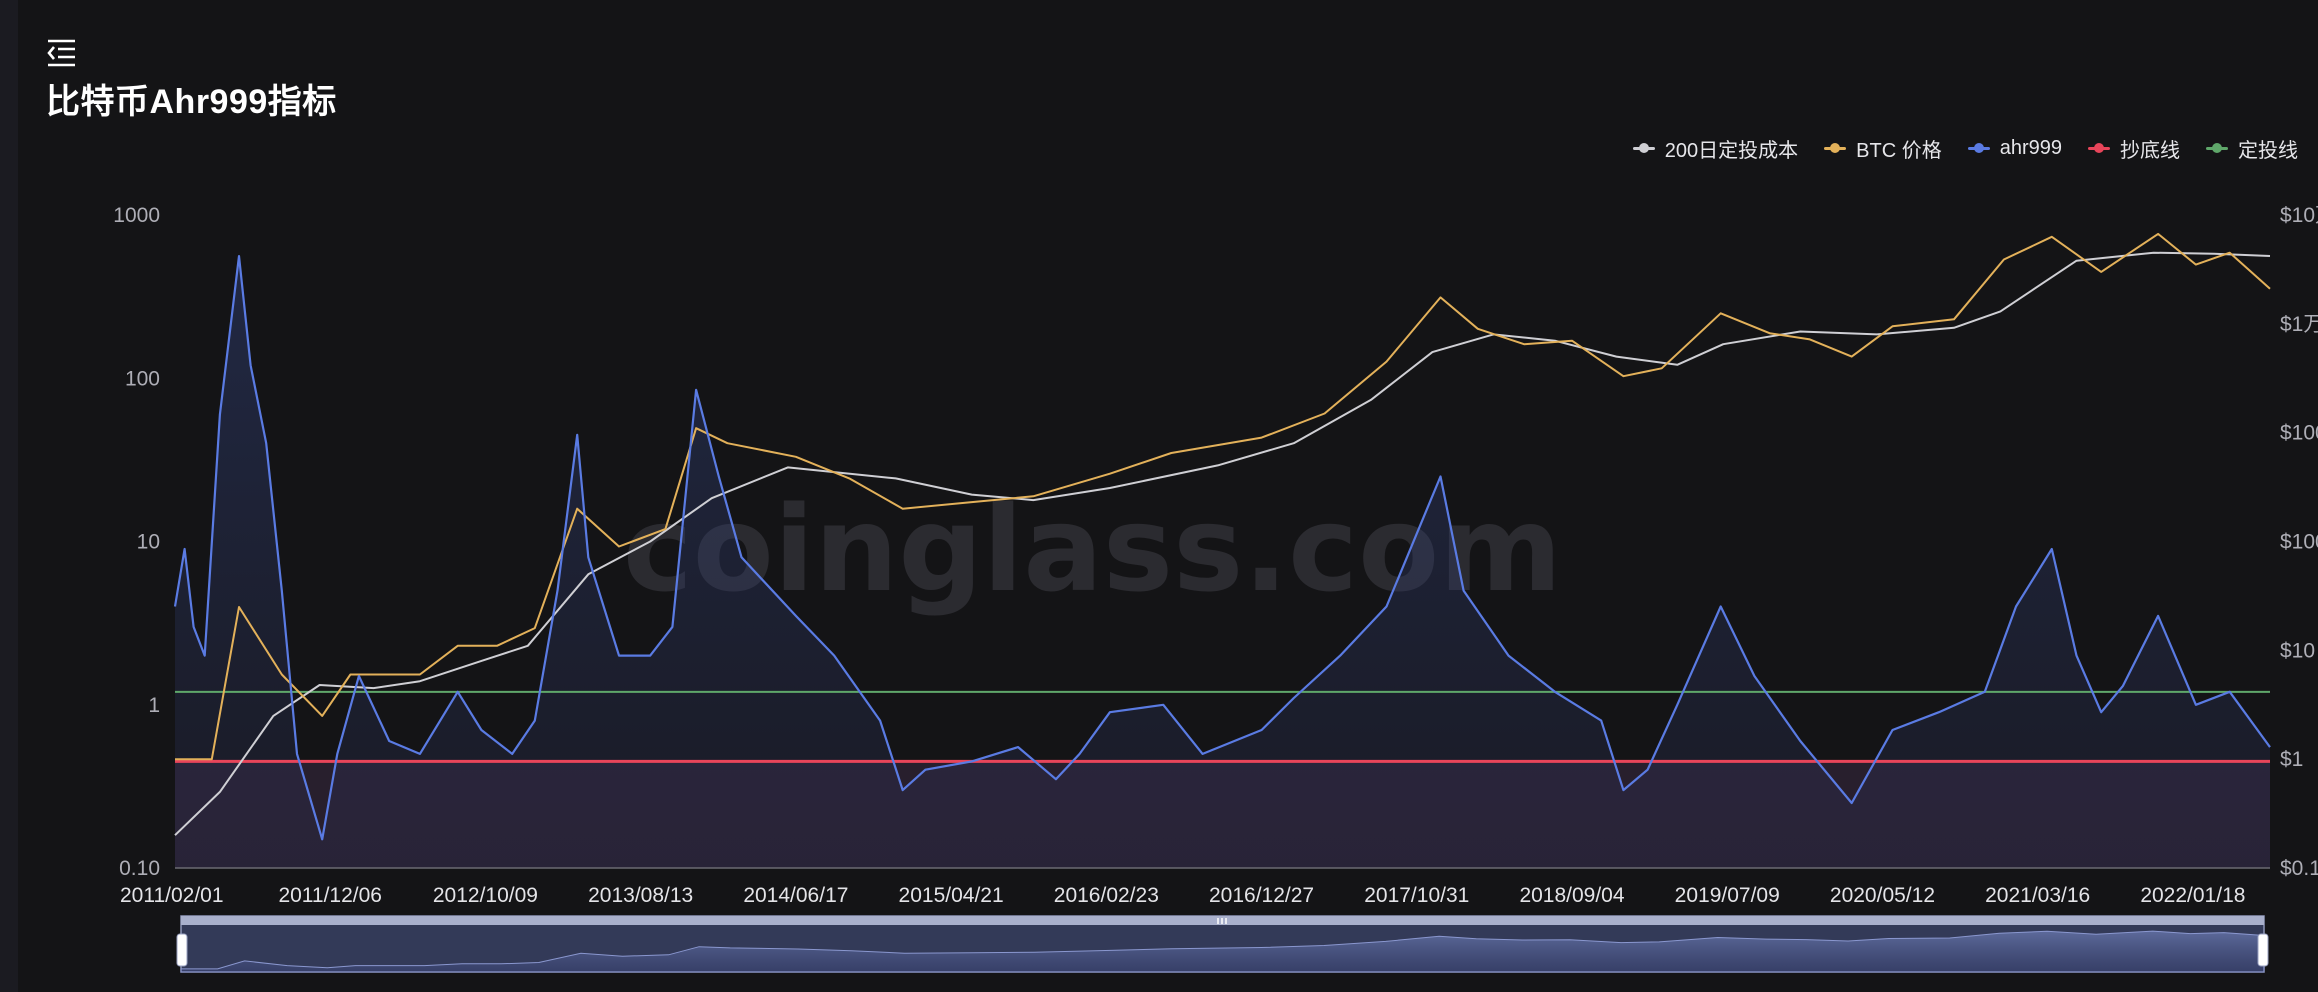 The height and width of the screenshot is (992, 2318). What do you see at coordinates (2299, 433) in the screenshot?
I see `y-right-tick-label: $1000` at bounding box center [2299, 433].